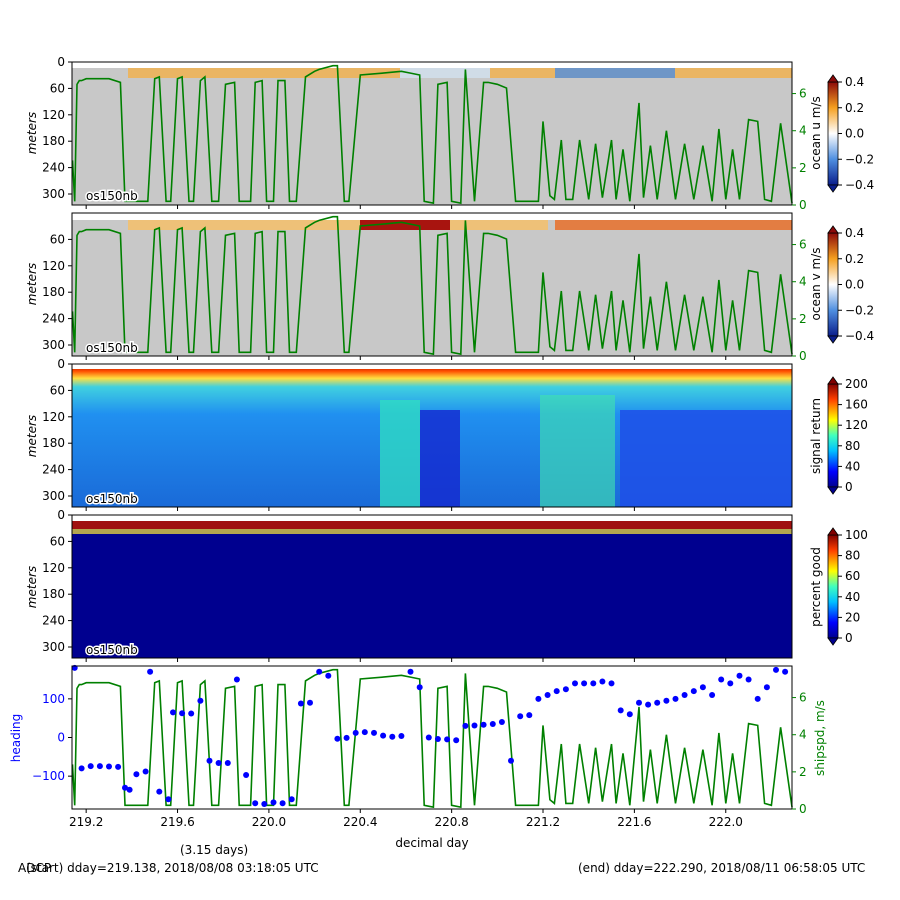  I want to click on ship-speed-line-v, so click(432, 285).